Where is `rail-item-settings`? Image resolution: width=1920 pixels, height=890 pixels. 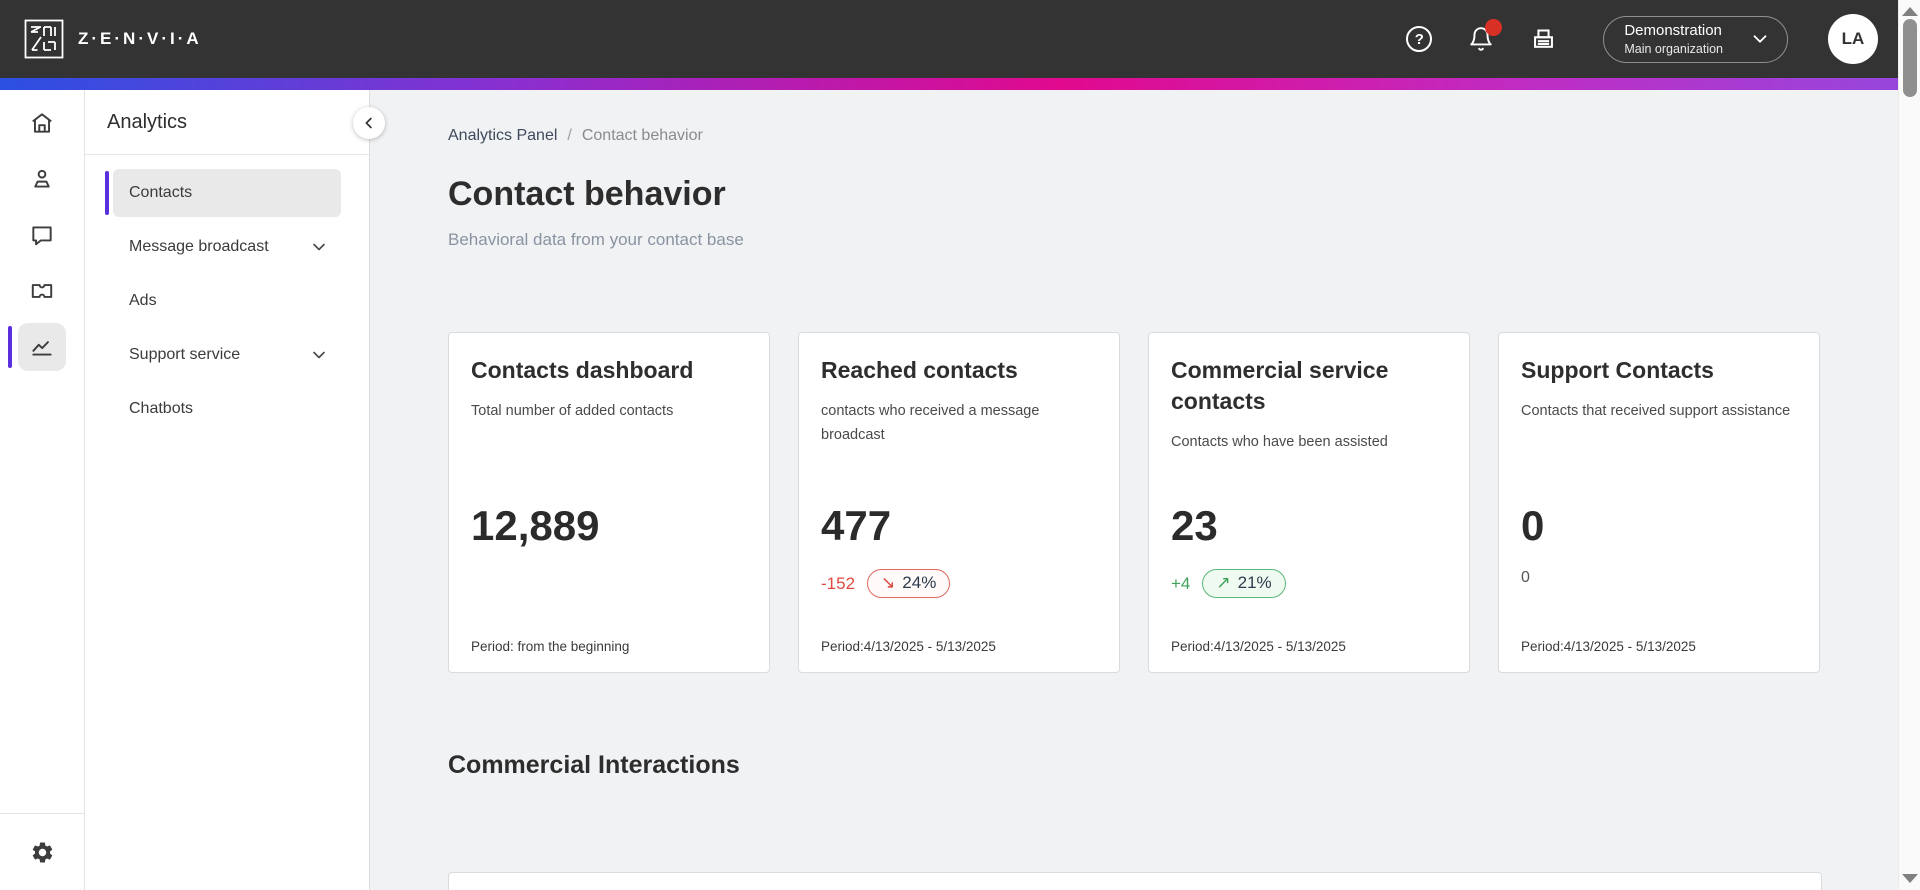
rail-item-settings is located at coordinates (42, 852).